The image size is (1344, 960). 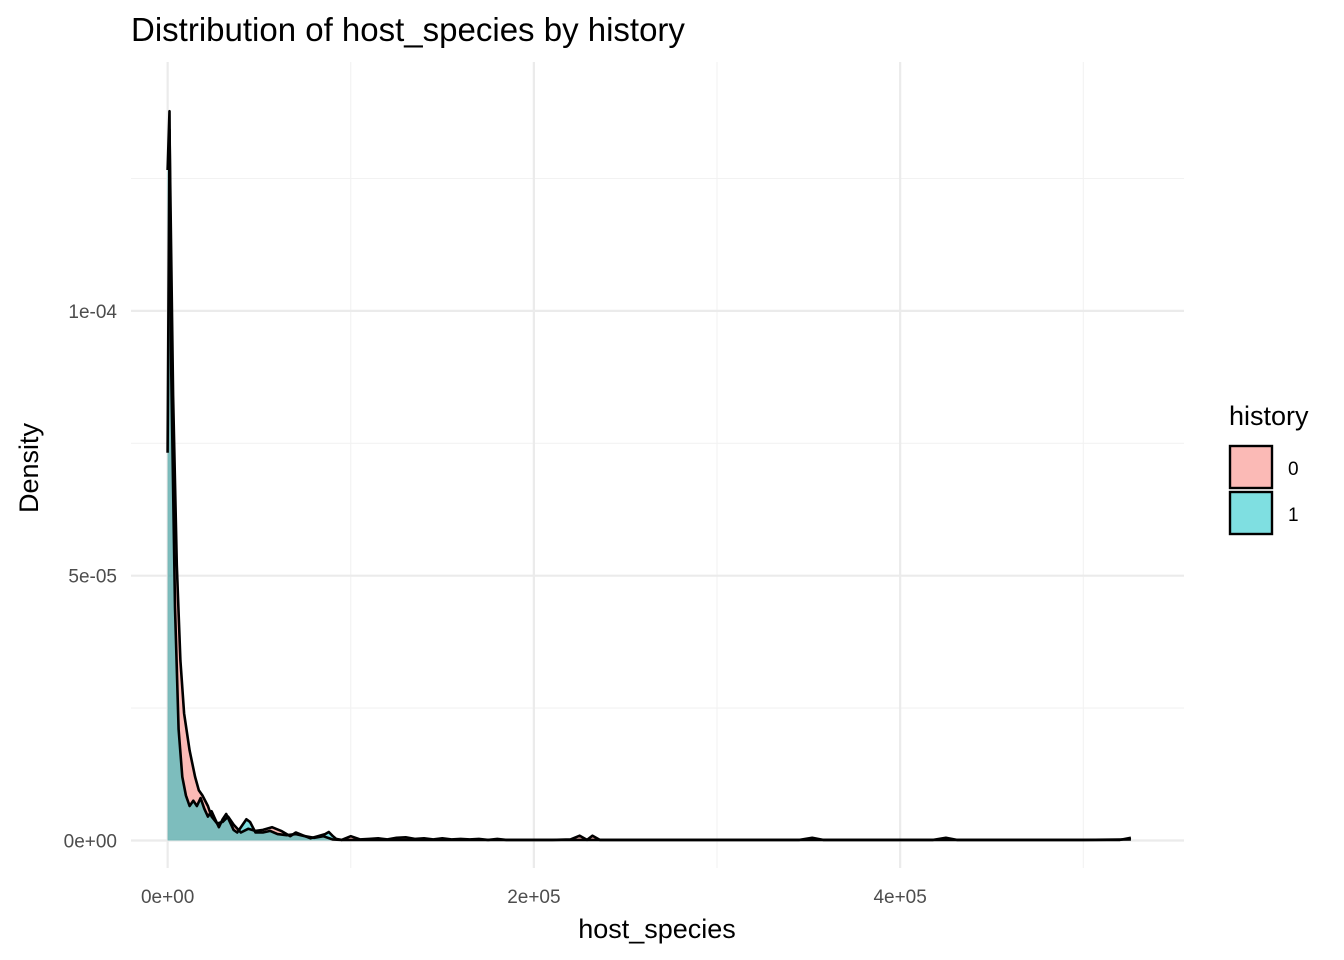 What do you see at coordinates (29, 467) in the screenshot?
I see `y-axis-title: Density` at bounding box center [29, 467].